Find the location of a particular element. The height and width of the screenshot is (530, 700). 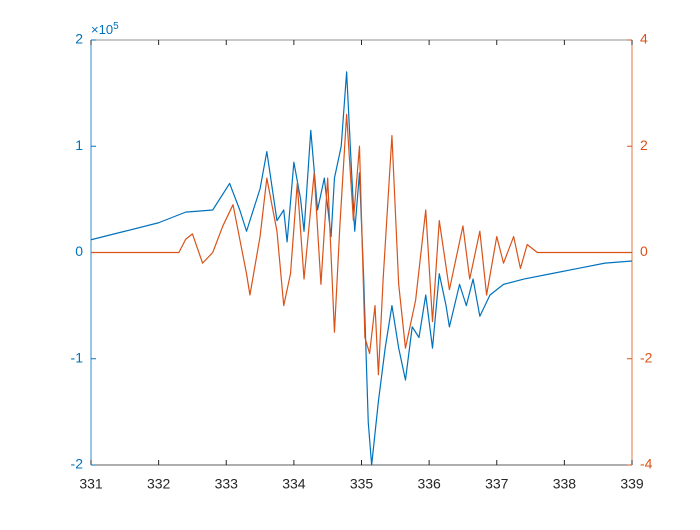

x-tick-label: 336 is located at coordinates (429, 484).